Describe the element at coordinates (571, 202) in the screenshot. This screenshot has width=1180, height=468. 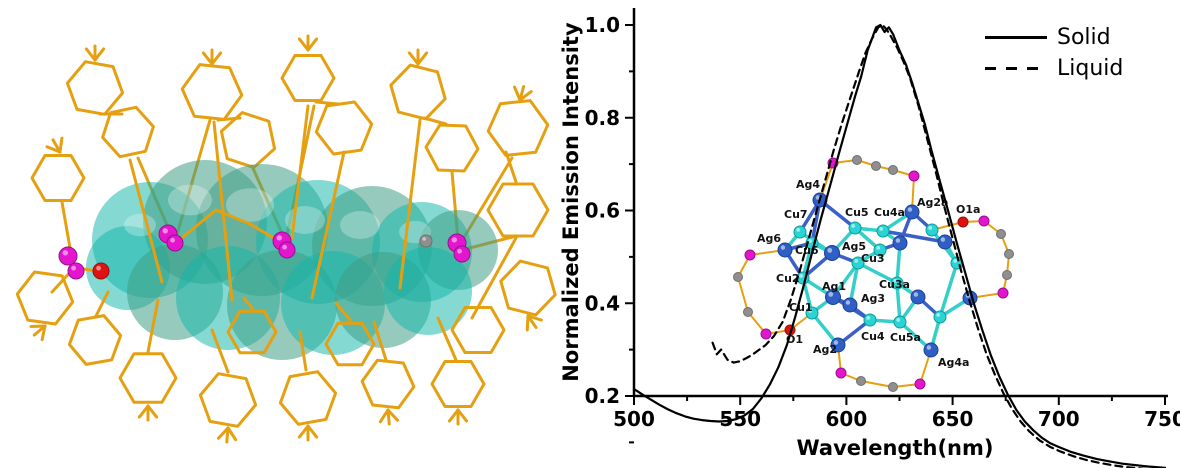
I see `y-axis-title: Normalized Emission Intensity` at that location.